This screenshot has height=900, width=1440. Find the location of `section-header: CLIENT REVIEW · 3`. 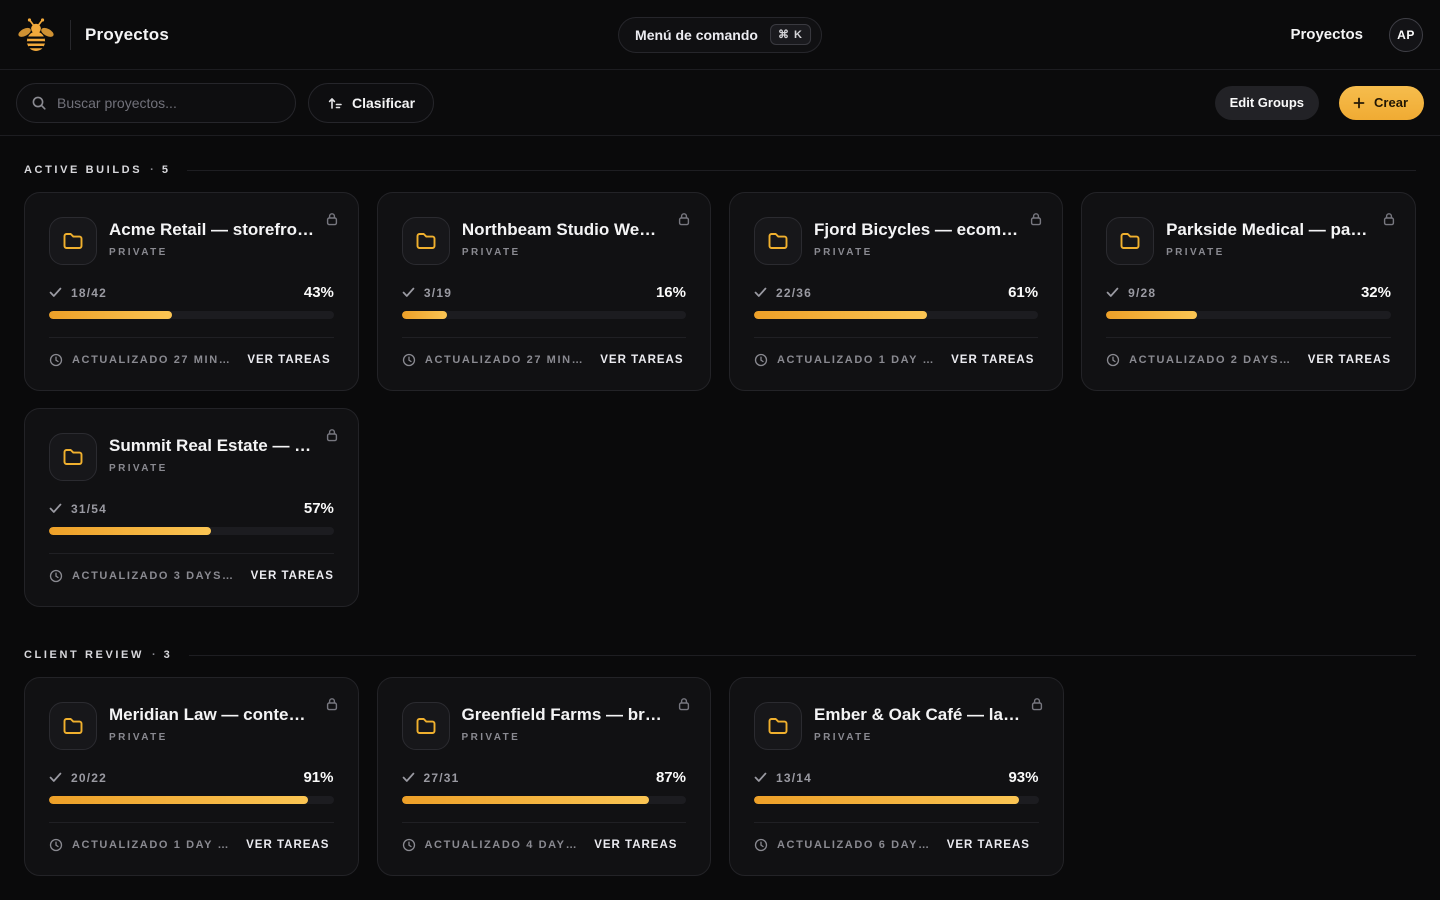

section-header: CLIENT REVIEW · 3 is located at coordinates (720, 655).